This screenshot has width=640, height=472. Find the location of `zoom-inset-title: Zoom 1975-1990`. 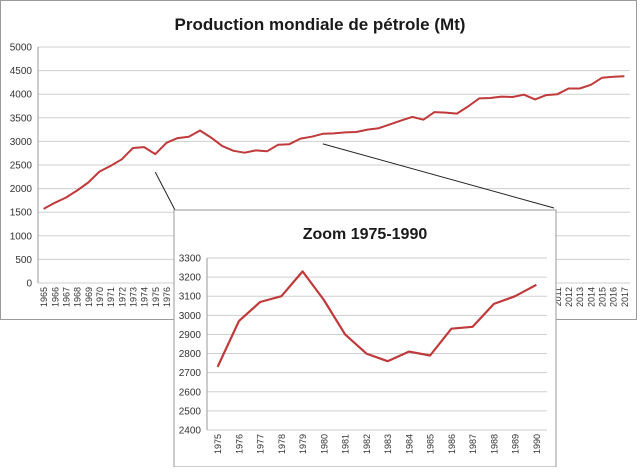

zoom-inset-title: Zoom 1975-1990 is located at coordinates (365, 234).